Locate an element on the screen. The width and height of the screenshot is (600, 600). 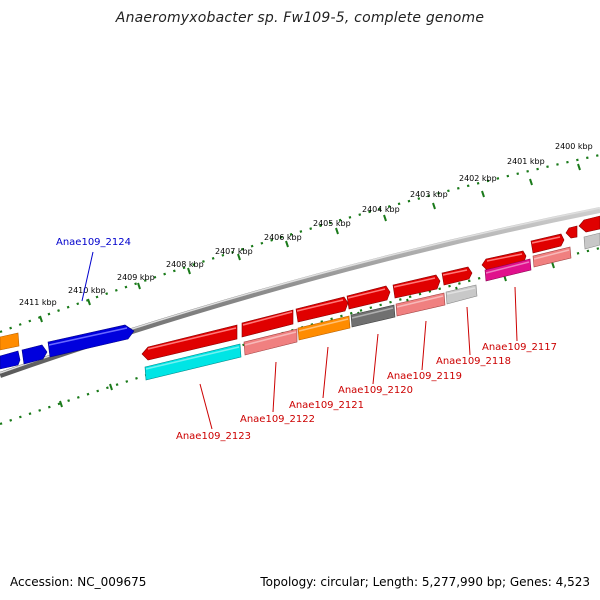
gene-label-2119: Anae109_2119 is located at coordinates (424, 376).